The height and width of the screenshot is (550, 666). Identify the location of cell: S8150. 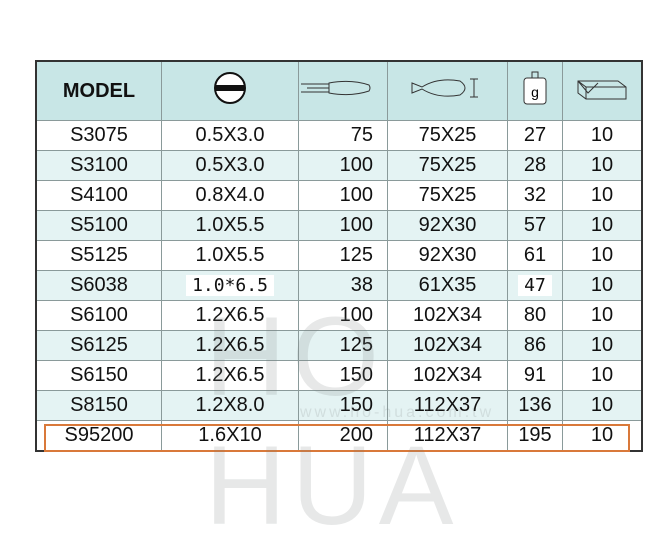
(98, 405).